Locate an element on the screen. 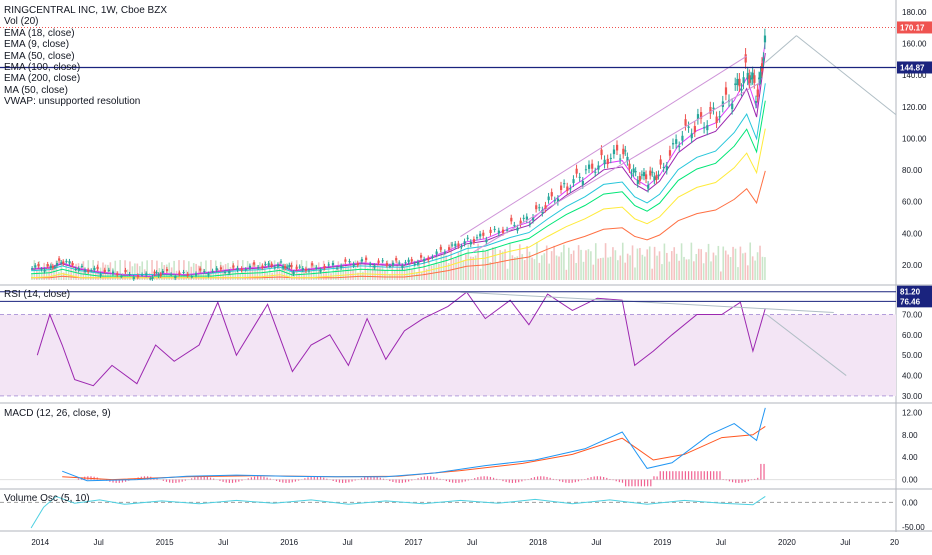 Image resolution: width=932 pixels, height=555 pixels. legend-title: RINGCENTRAL INC, 1W, Cboe BZX is located at coordinates (85, 10).